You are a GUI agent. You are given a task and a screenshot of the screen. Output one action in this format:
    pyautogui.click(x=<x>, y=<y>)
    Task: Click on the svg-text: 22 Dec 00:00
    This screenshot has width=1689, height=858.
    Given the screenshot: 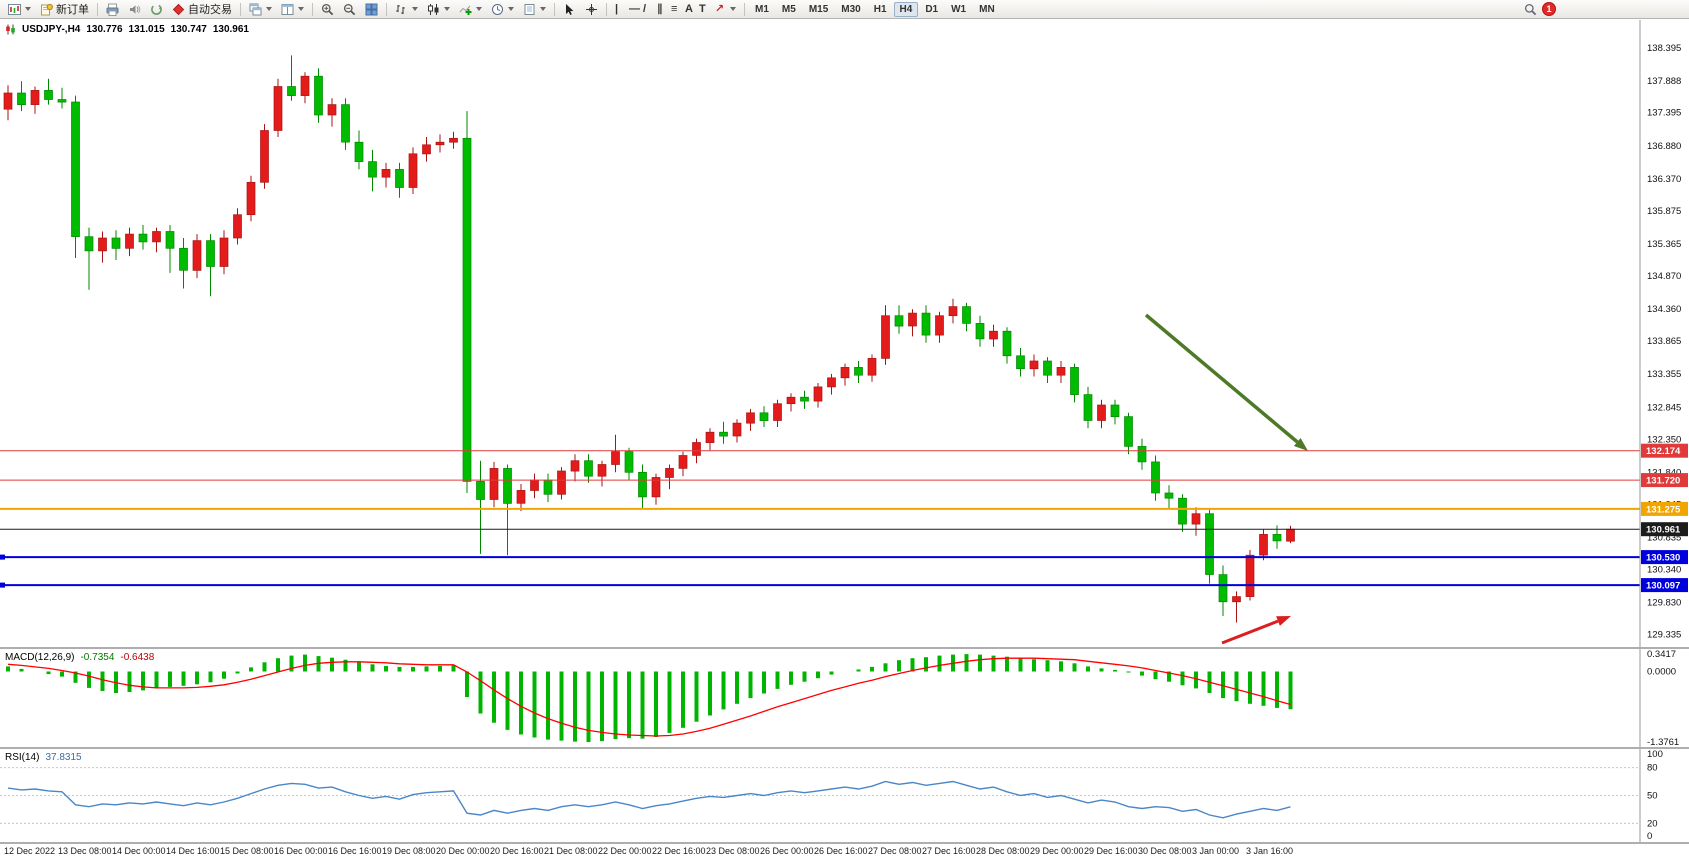 What is the action you would take?
    pyautogui.click(x=625, y=851)
    